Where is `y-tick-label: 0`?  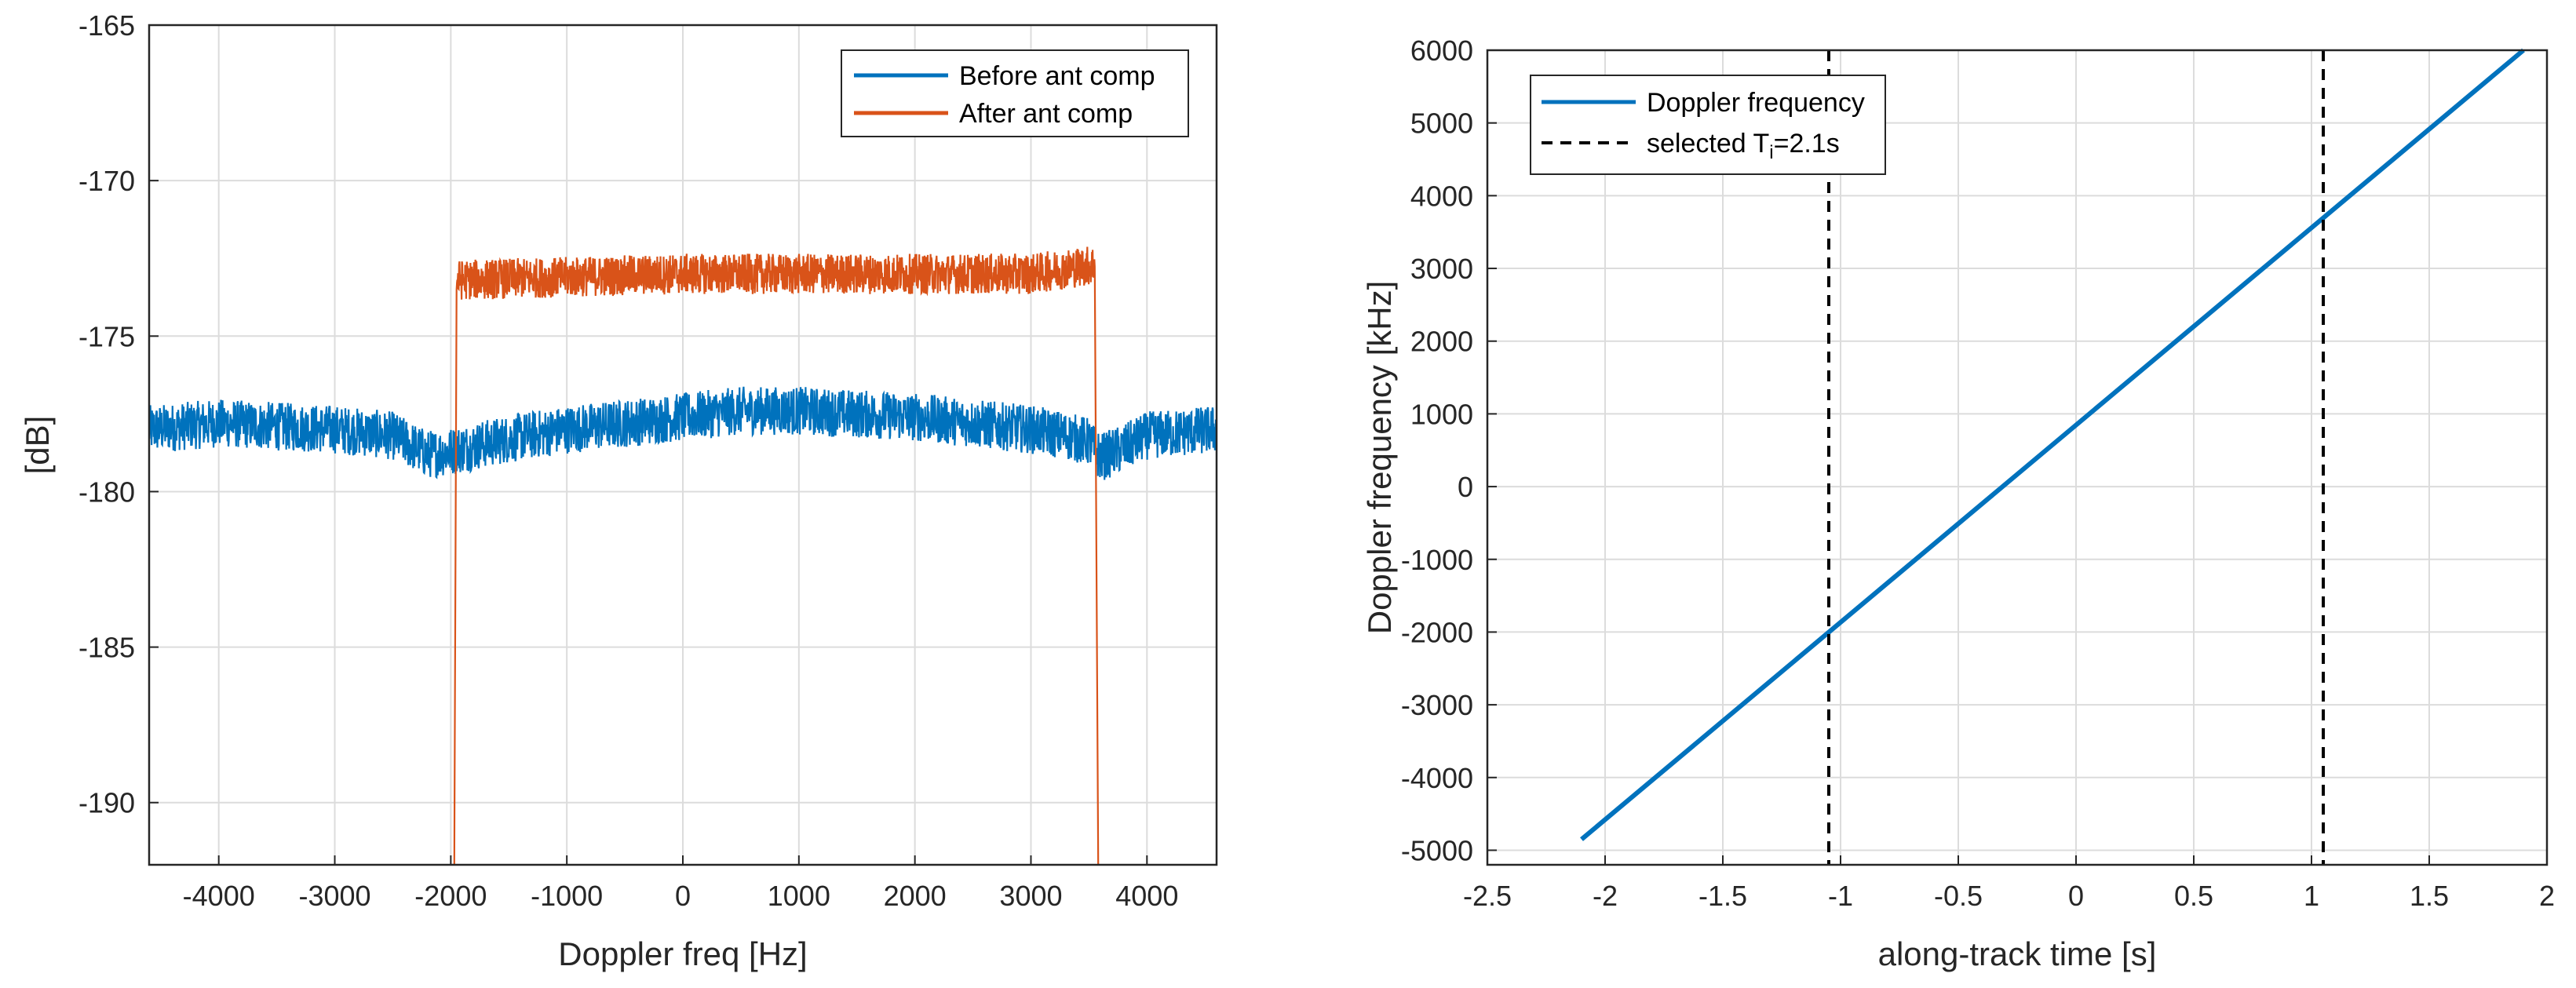 y-tick-label: 0 is located at coordinates (1465, 487).